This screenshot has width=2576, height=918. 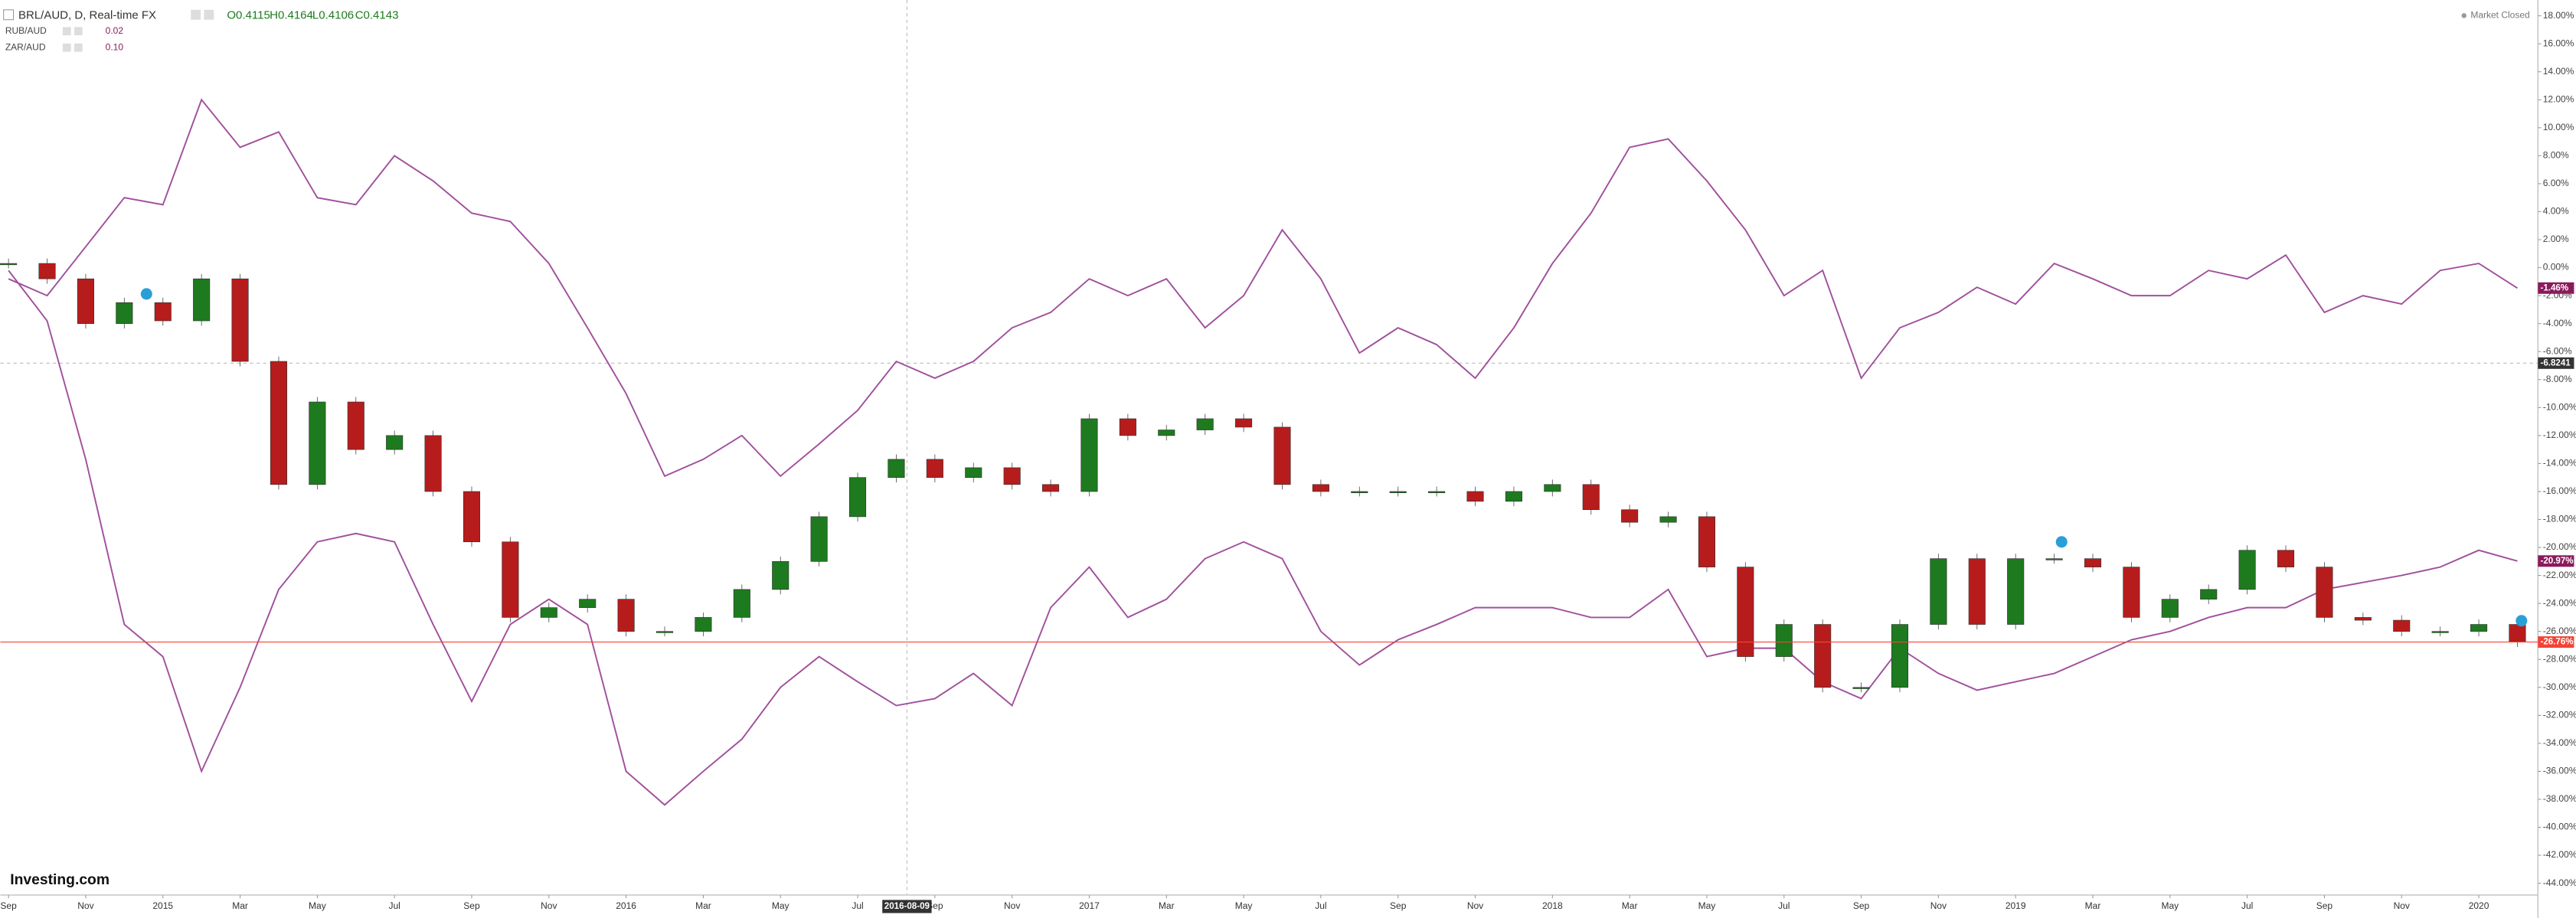 I want to click on collapse-icon, so click(x=9, y=15).